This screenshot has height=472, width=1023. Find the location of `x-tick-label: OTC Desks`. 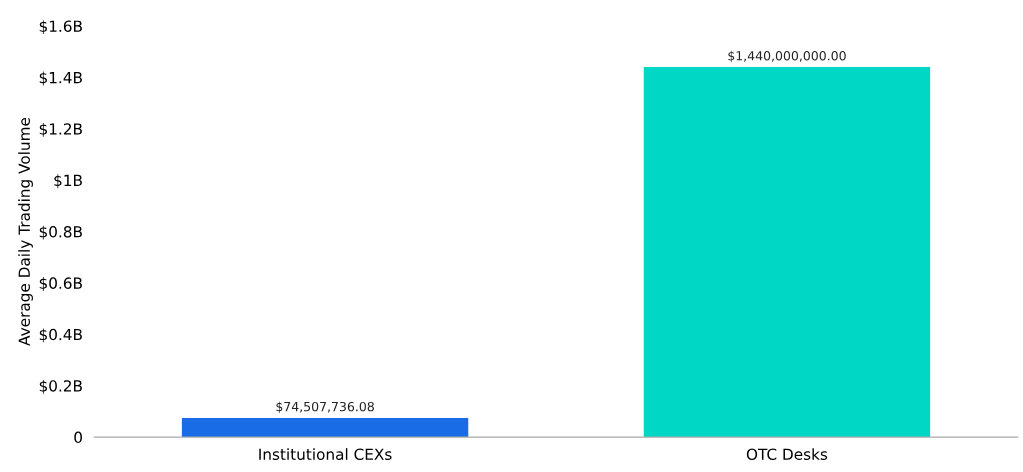

x-tick-label: OTC Desks is located at coordinates (787, 454).